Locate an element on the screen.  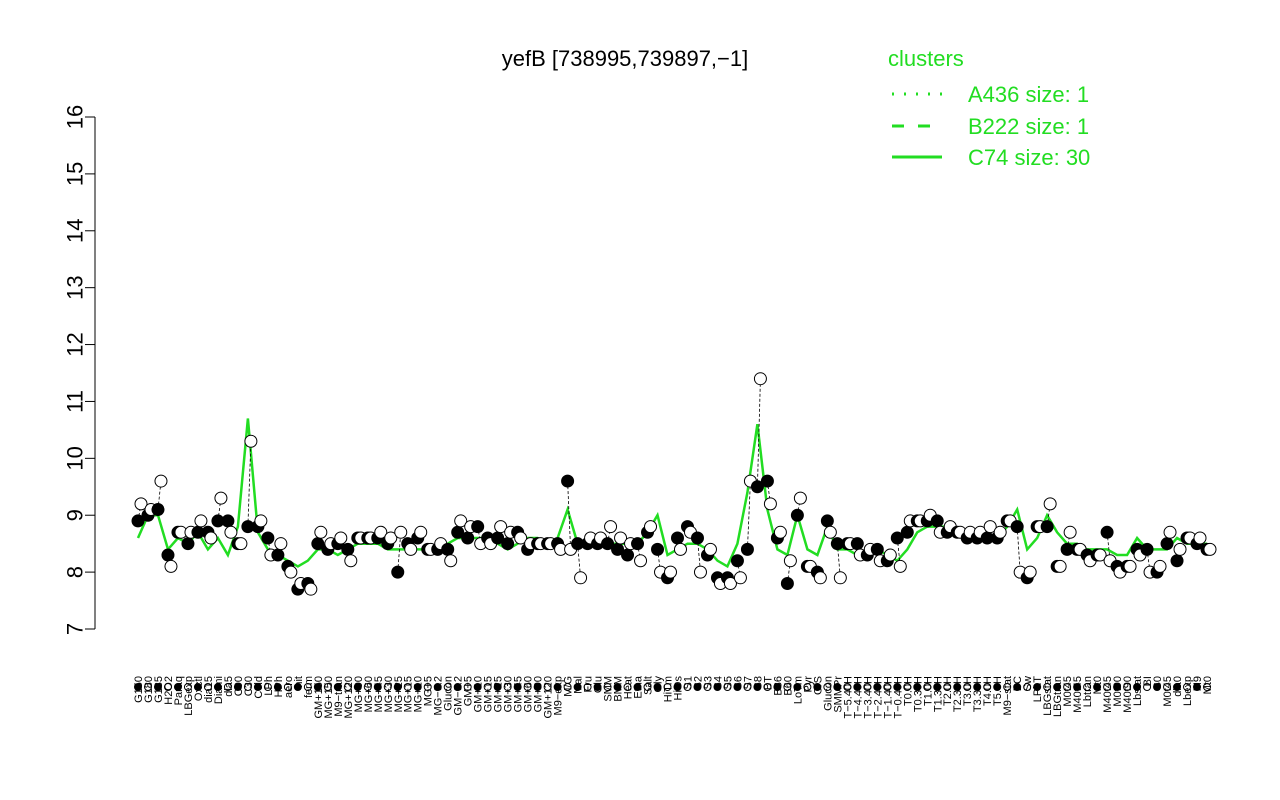
x-tick-label: Salt is located at coordinates (649, 685).